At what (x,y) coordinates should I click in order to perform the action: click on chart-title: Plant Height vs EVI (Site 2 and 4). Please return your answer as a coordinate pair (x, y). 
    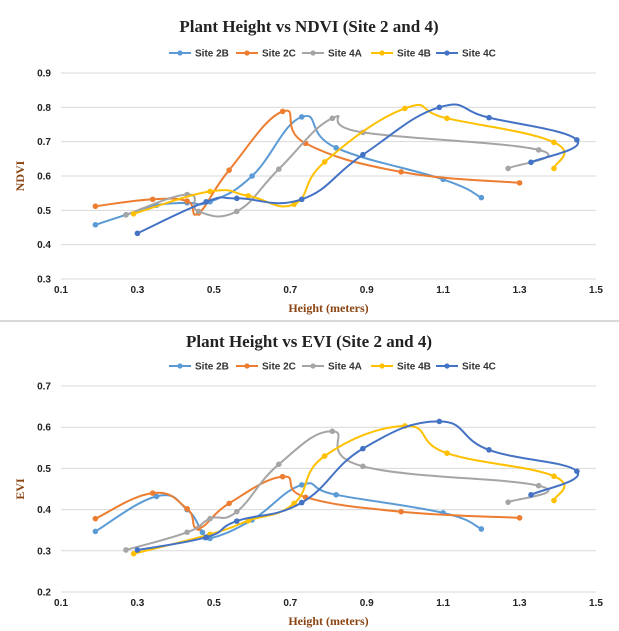
    Looking at the image, I should click on (309, 341).